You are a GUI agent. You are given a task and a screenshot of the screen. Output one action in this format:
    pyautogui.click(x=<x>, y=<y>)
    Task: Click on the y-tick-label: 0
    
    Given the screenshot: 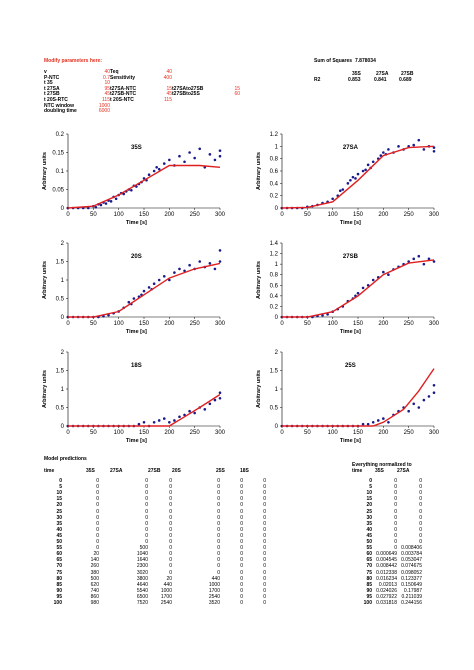 What is the action you would take?
    pyautogui.click(x=63, y=209)
    